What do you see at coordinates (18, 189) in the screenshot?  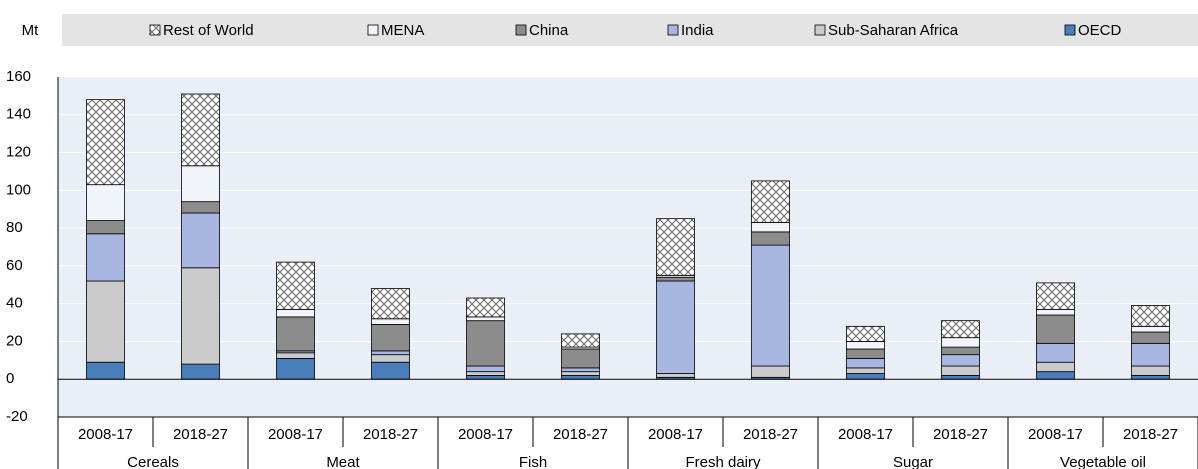 I see `y-tick-label: 100` at bounding box center [18, 189].